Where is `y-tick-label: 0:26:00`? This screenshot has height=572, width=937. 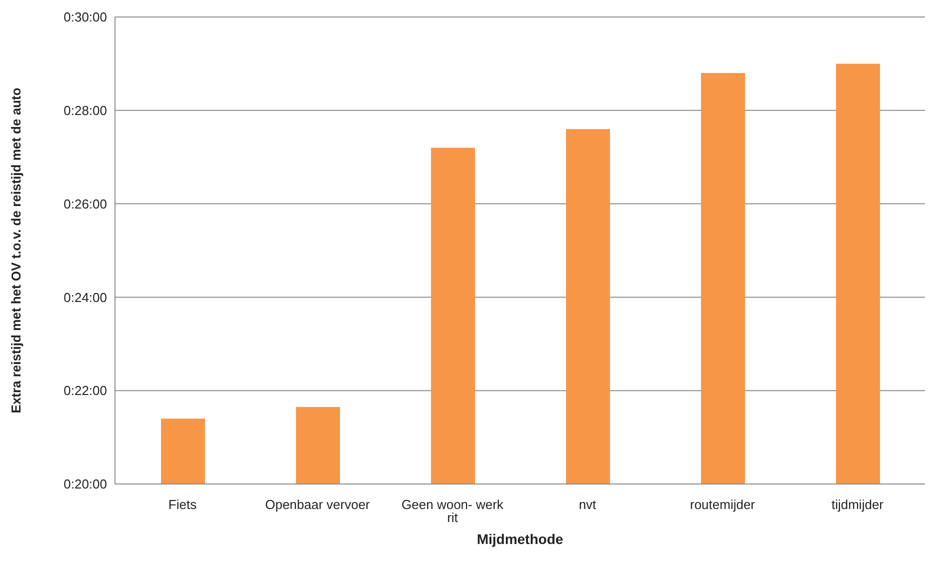 y-tick-label: 0:26:00 is located at coordinates (85, 204).